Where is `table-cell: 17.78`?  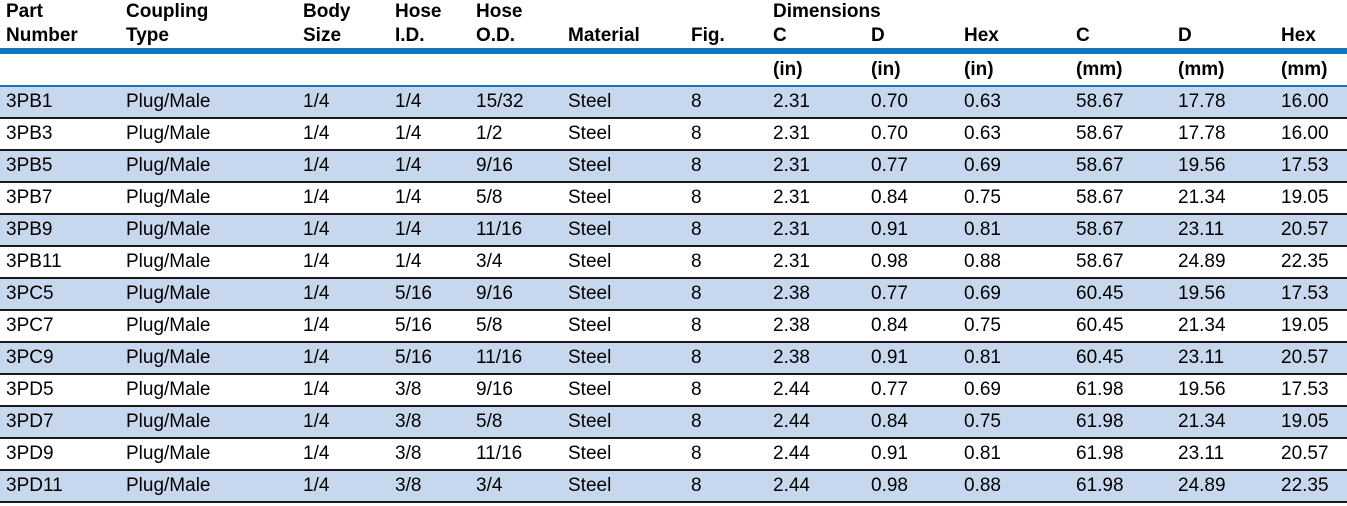
table-cell: 17.78 is located at coordinates (1202, 101).